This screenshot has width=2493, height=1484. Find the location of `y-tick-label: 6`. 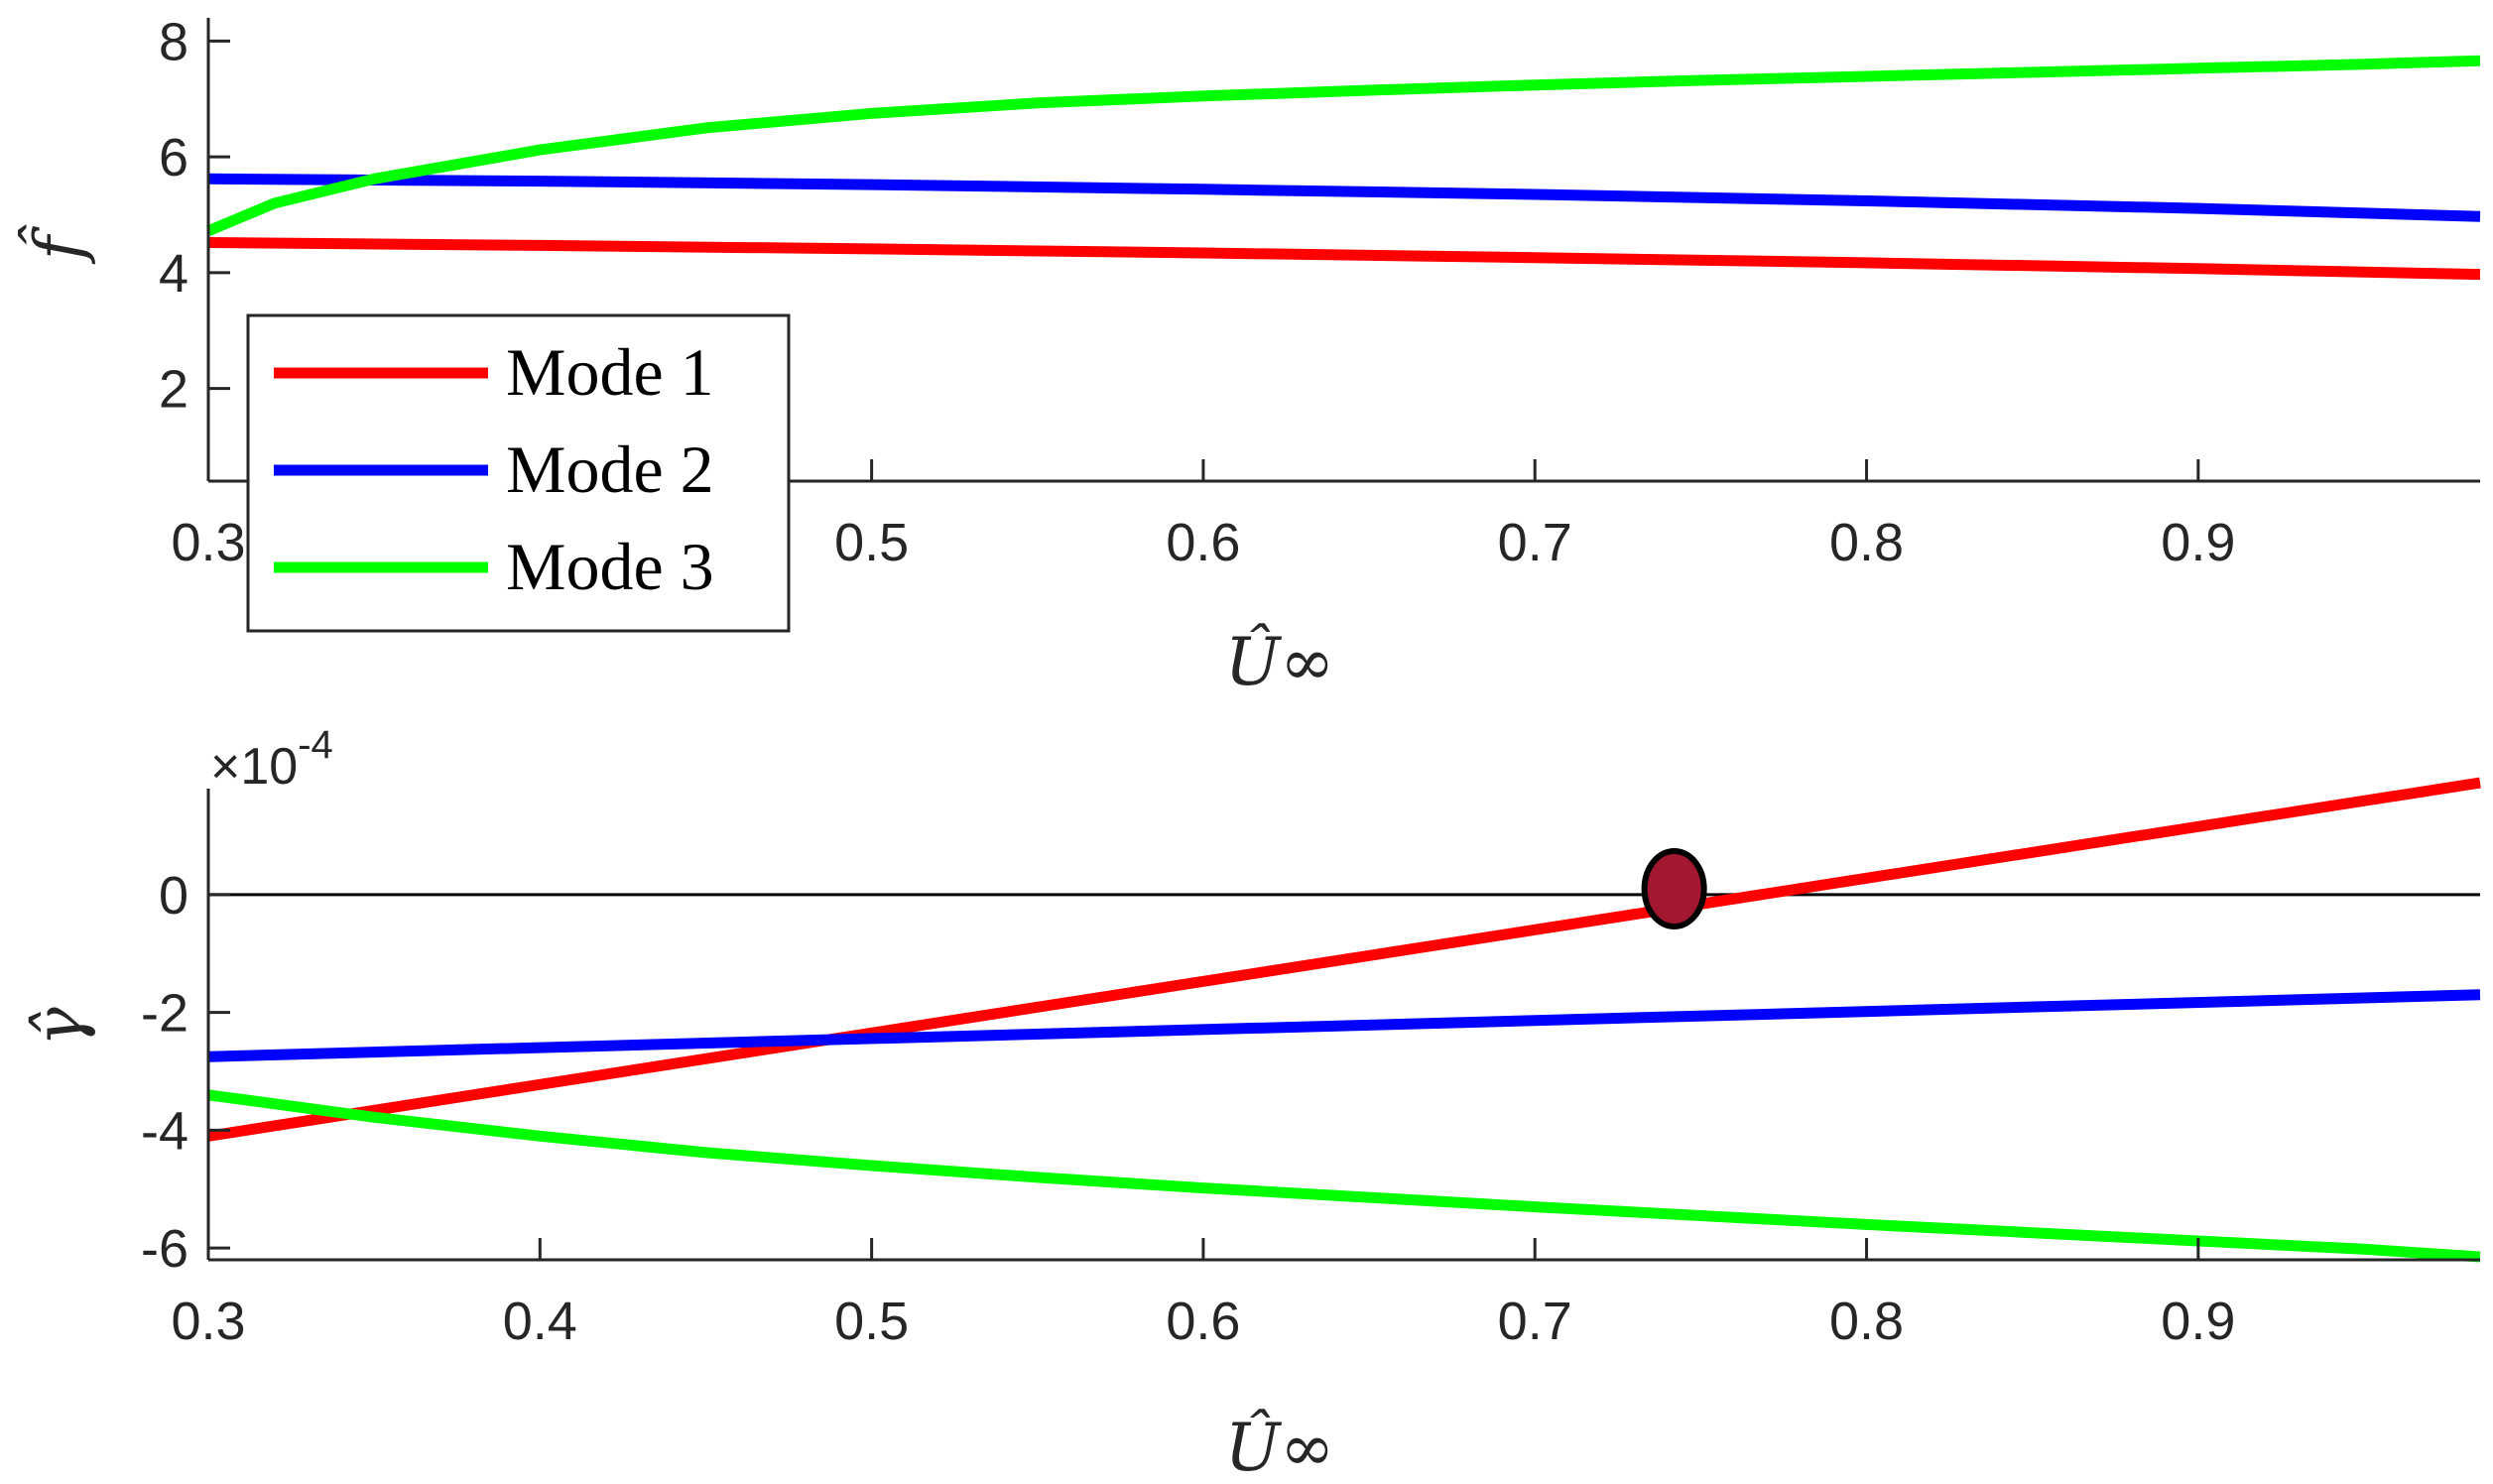

y-tick-label: 6 is located at coordinates (173, 157).